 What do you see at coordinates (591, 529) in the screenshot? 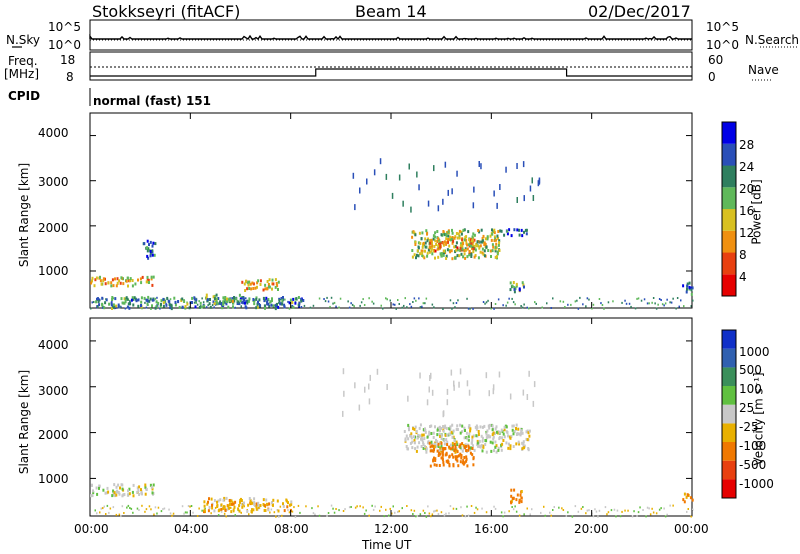
I see `xtick: 20:00` at bounding box center [591, 529].